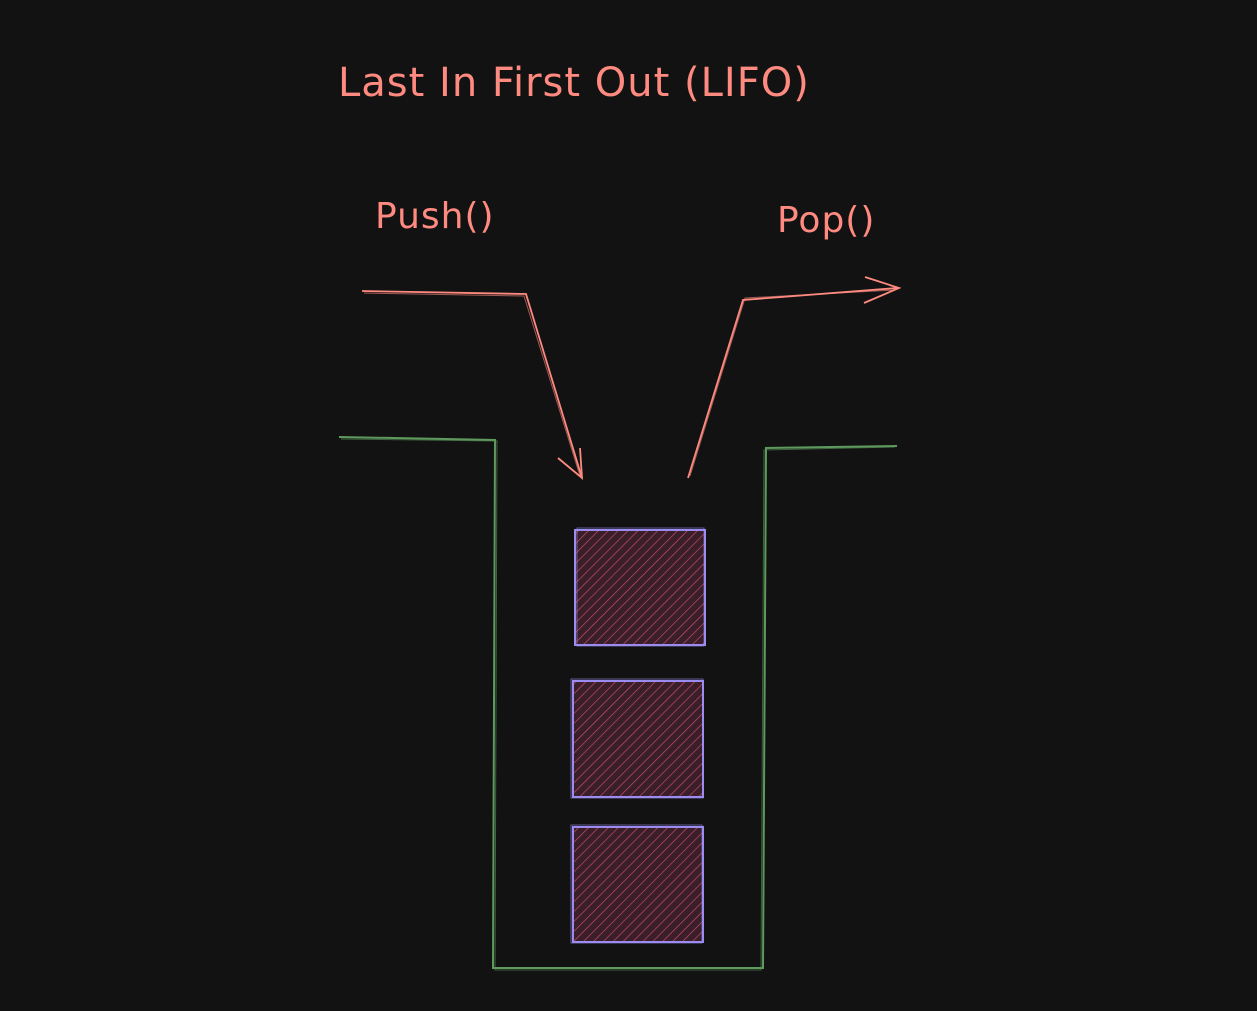 This screenshot has height=1011, width=1257. Describe the element at coordinates (637, 884) in the screenshot. I see `stack-item-bottom` at that location.